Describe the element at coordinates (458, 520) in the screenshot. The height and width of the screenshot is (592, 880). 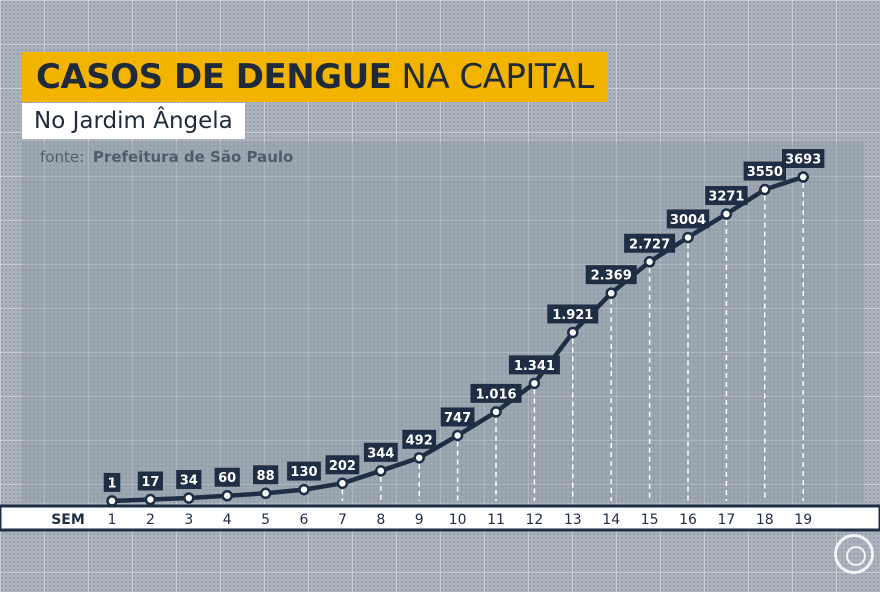
I see `x-tick-label: 10` at that location.